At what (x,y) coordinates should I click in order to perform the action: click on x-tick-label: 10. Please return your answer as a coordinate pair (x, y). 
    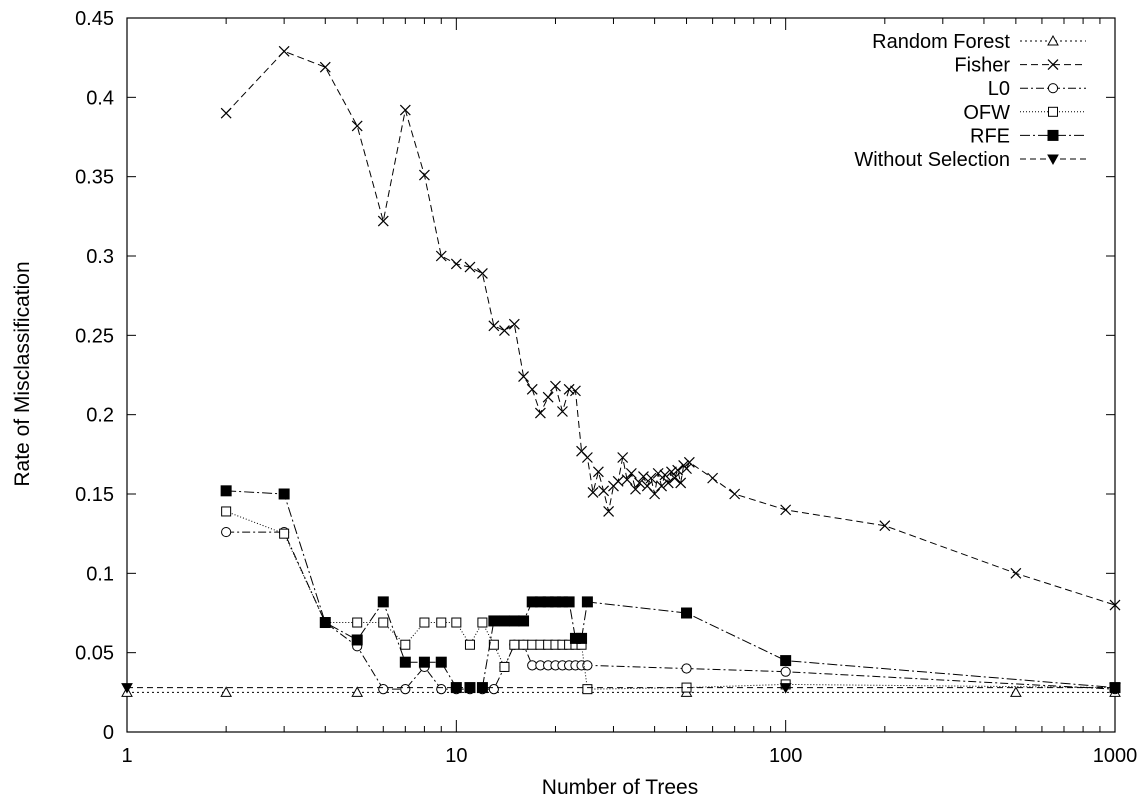
    Looking at the image, I should click on (456, 756).